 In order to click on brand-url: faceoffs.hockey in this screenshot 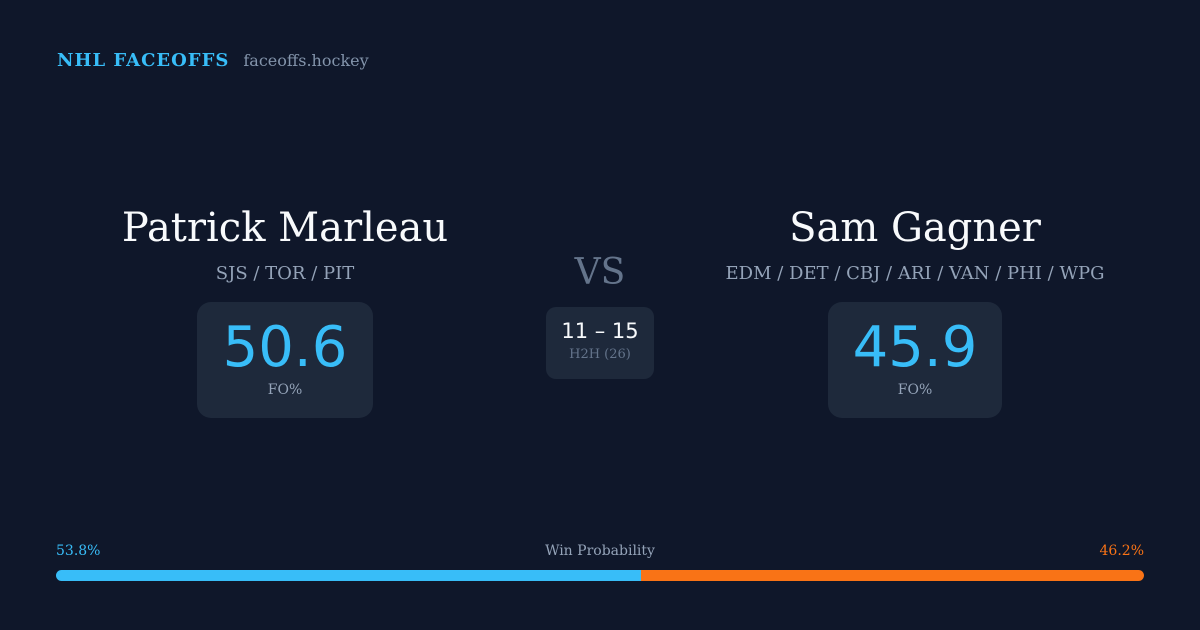, I will do `click(306, 60)`.